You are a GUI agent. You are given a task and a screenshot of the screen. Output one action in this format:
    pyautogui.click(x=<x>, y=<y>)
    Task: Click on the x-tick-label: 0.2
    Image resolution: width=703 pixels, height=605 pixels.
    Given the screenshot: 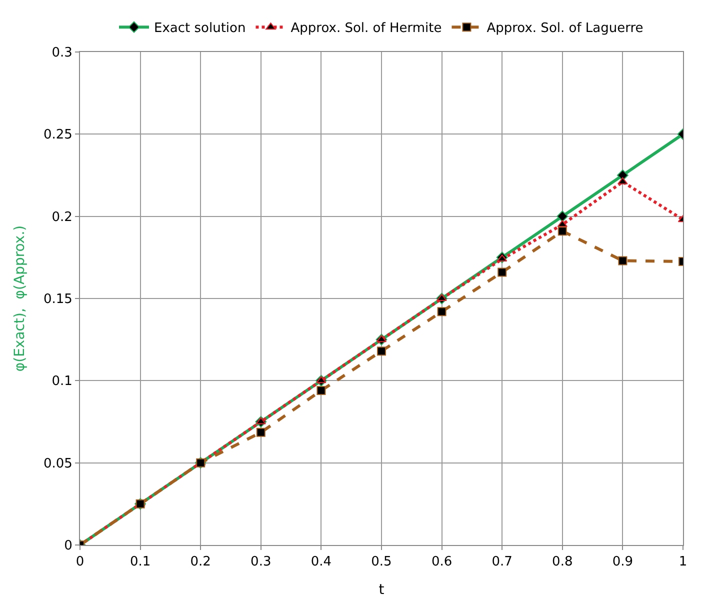 What is the action you would take?
    pyautogui.click(x=200, y=562)
    